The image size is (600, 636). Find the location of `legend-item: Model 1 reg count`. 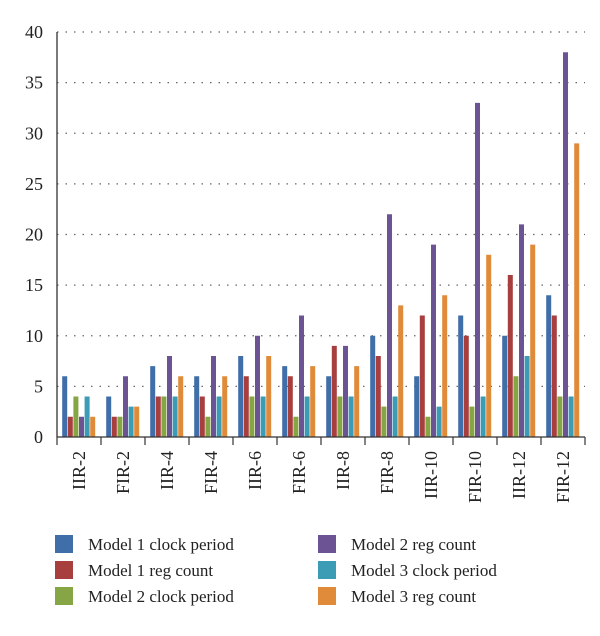

legend-item: Model 1 reg count is located at coordinates (134, 570).